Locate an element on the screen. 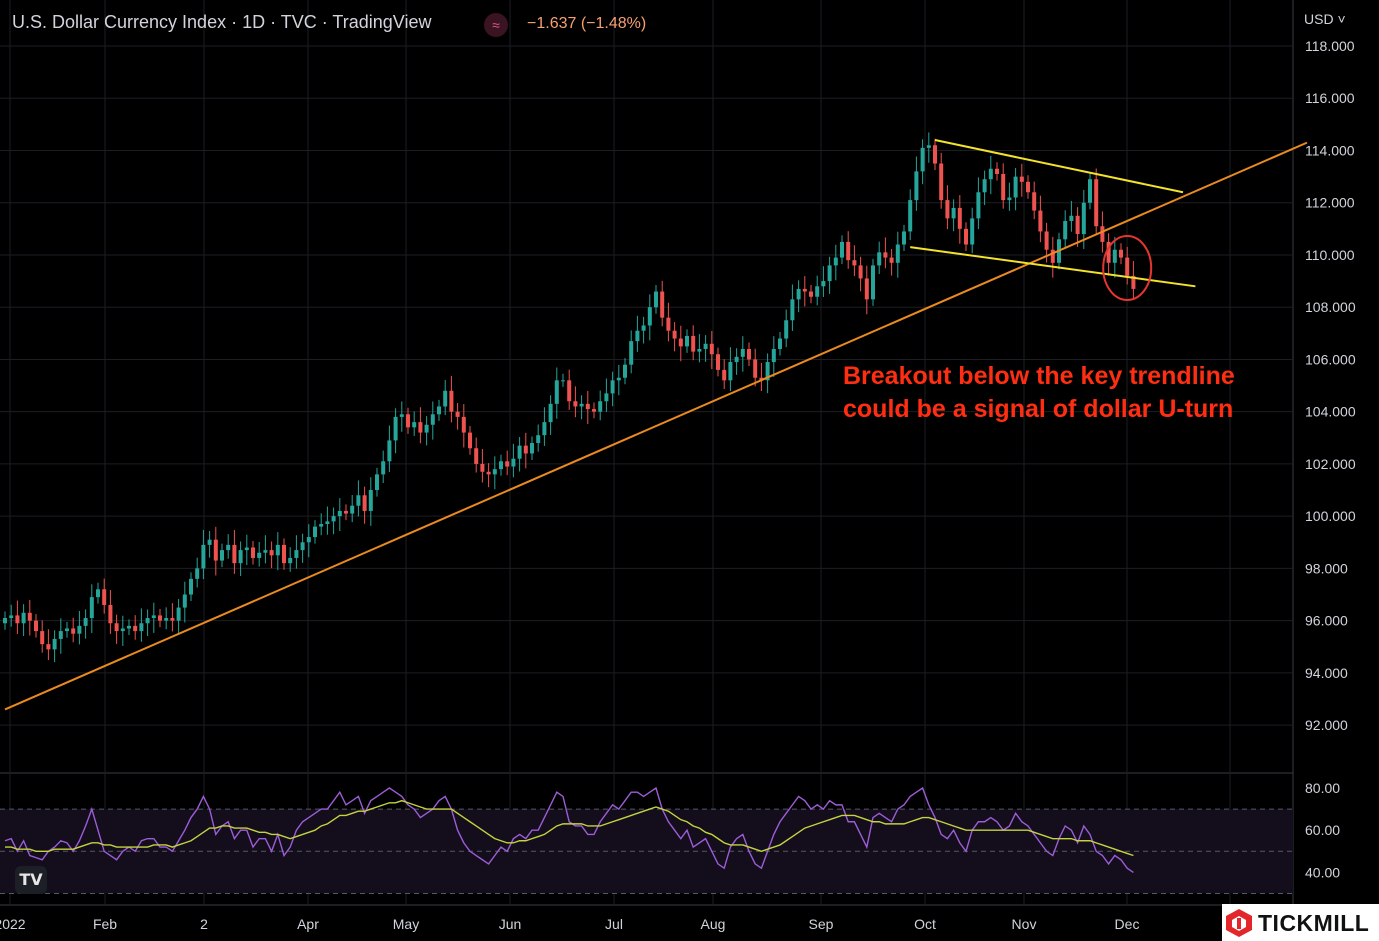 This screenshot has height=941, width=1379. annotation-line-2: could be a signal of dollar U-turn is located at coordinates (1038, 409).